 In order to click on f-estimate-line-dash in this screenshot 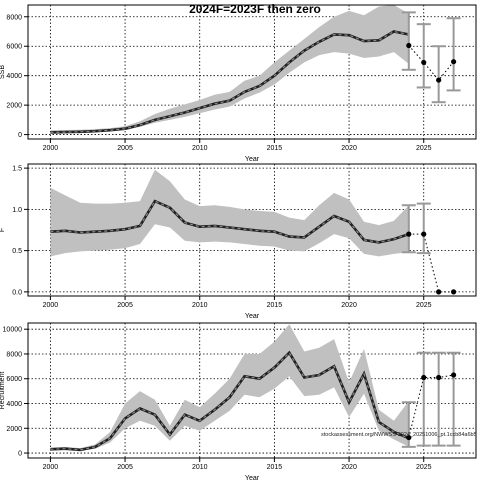, I will do `click(229, 222)`.